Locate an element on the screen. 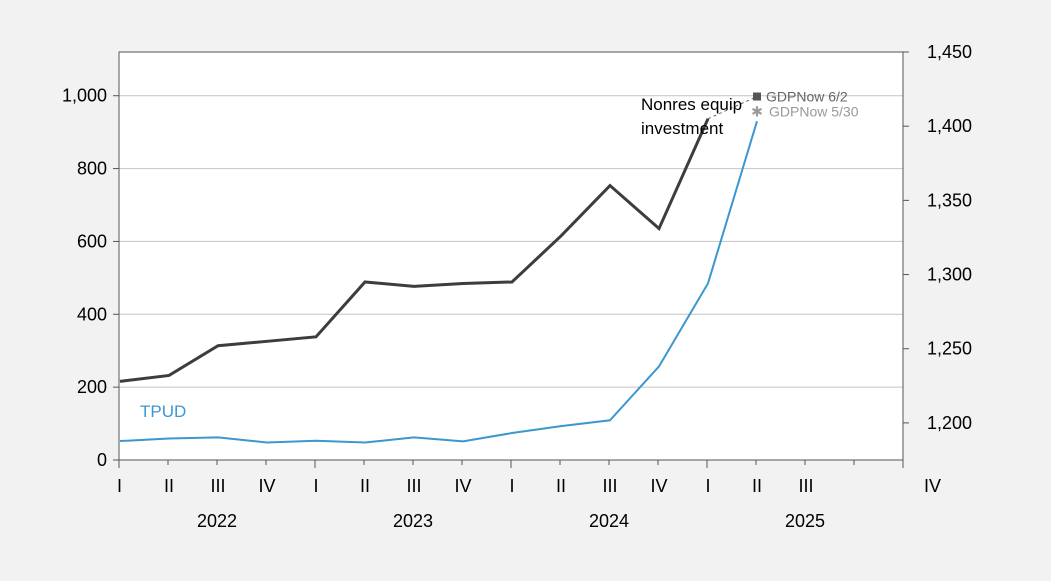  y-right-tick-label: 1,350 is located at coordinates (949, 200).